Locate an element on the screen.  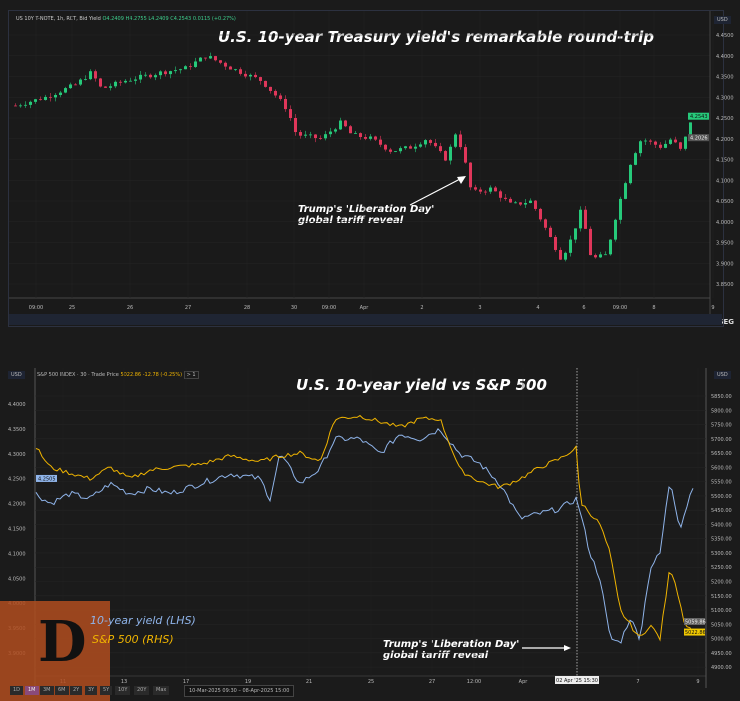
grey-marker-label: 5059.86 is located at coordinates (695, 623).